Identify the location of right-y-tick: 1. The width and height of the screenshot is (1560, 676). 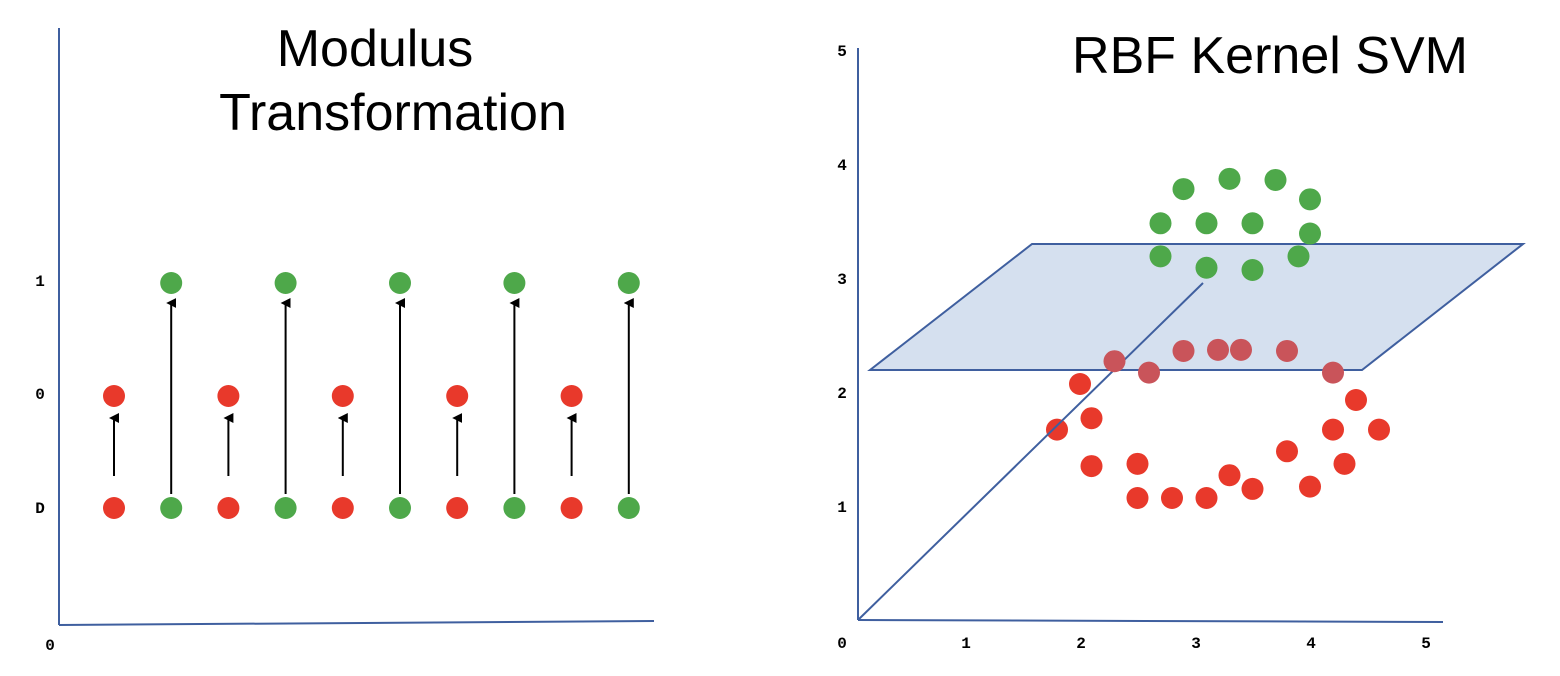
(842, 508).